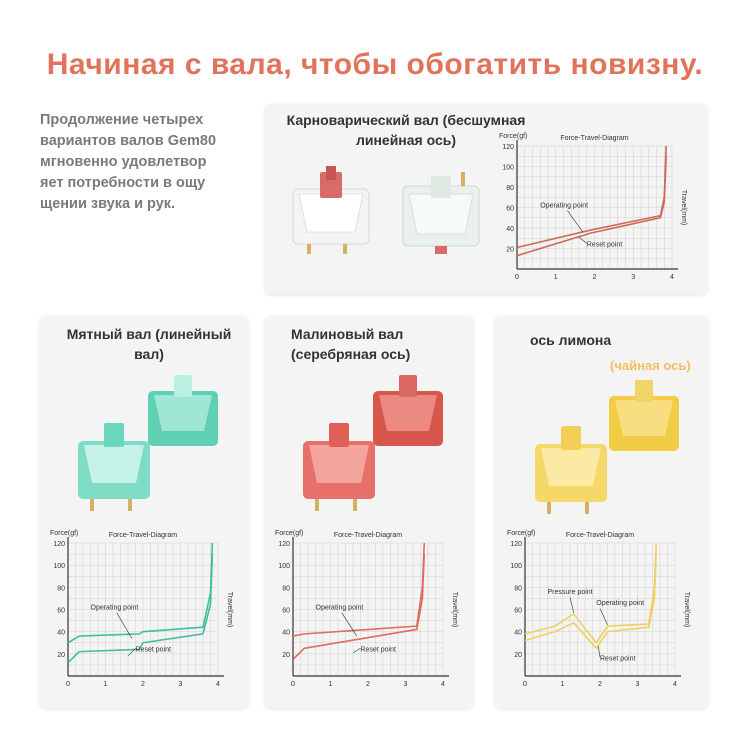 The image size is (750, 750). Describe the element at coordinates (650, 365) in the screenshot. I see `card-lemon-subtitle: (чайная ось)` at that location.